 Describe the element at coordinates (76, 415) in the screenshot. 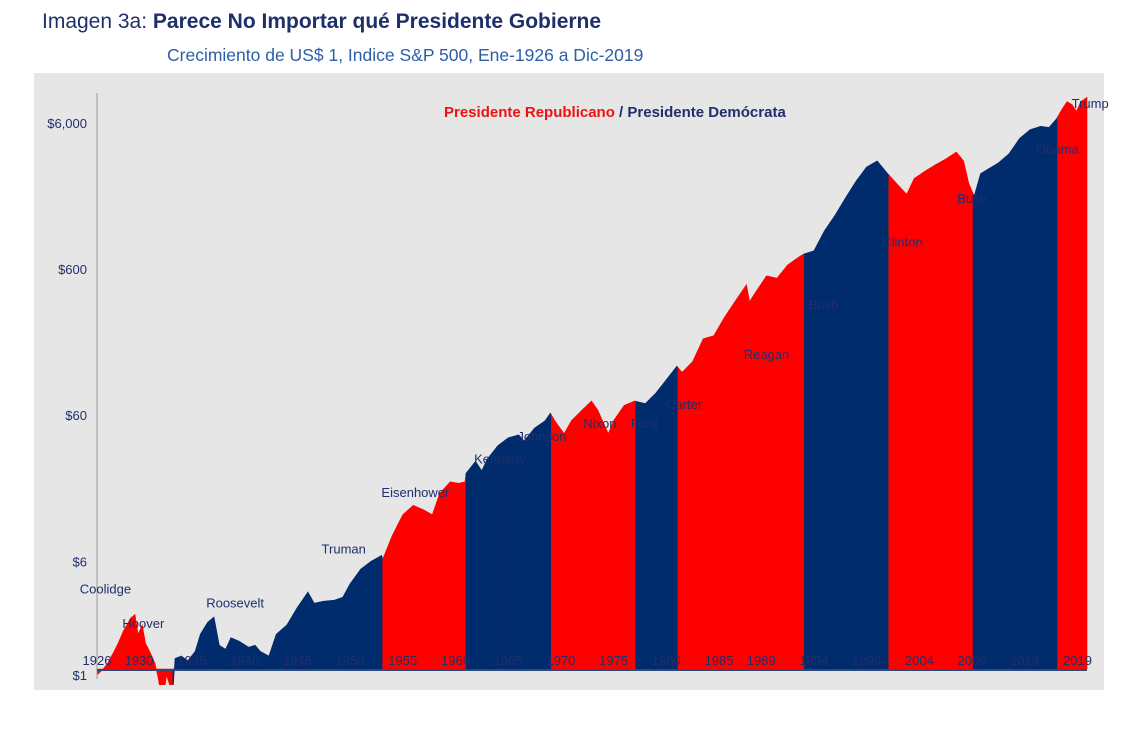

I see `y-tick-label-2: $60` at that location.